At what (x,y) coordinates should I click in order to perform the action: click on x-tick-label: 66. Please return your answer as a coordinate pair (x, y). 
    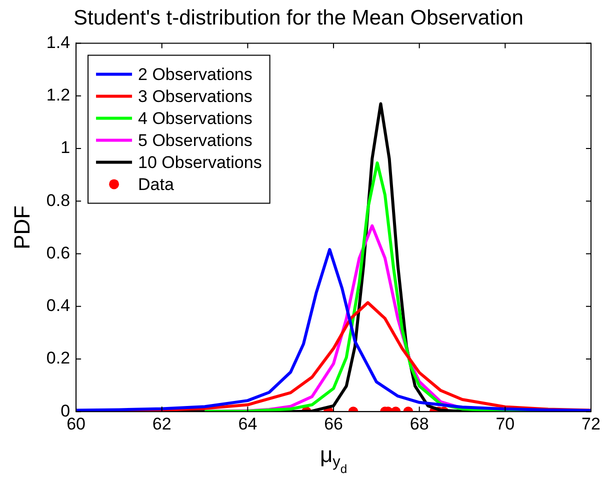
    Looking at the image, I should click on (333, 424).